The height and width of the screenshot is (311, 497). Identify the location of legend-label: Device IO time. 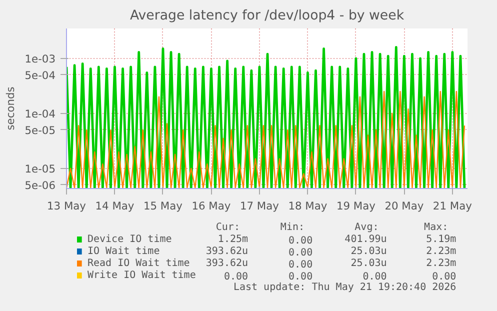
(129, 239).